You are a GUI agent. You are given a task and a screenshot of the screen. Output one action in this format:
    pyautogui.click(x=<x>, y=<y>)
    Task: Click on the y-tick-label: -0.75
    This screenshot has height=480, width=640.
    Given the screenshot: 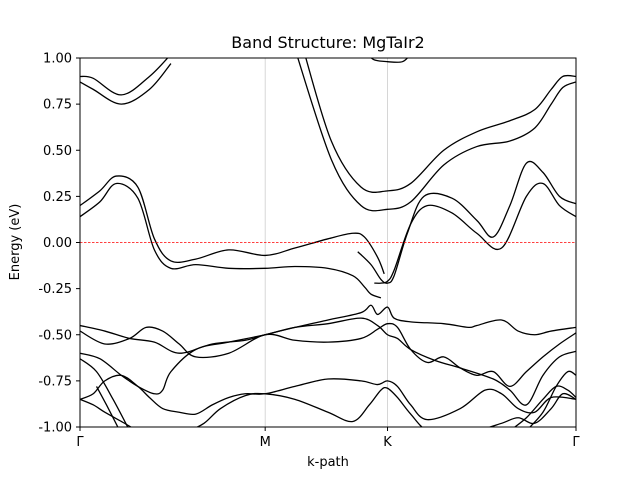 What is the action you would take?
    pyautogui.click(x=55, y=381)
    